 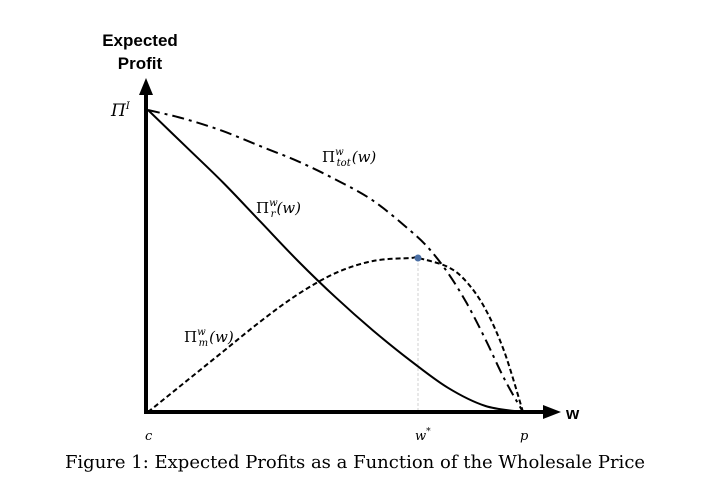 I want to click on y-axis-title-line1: Expected, so click(x=140, y=40).